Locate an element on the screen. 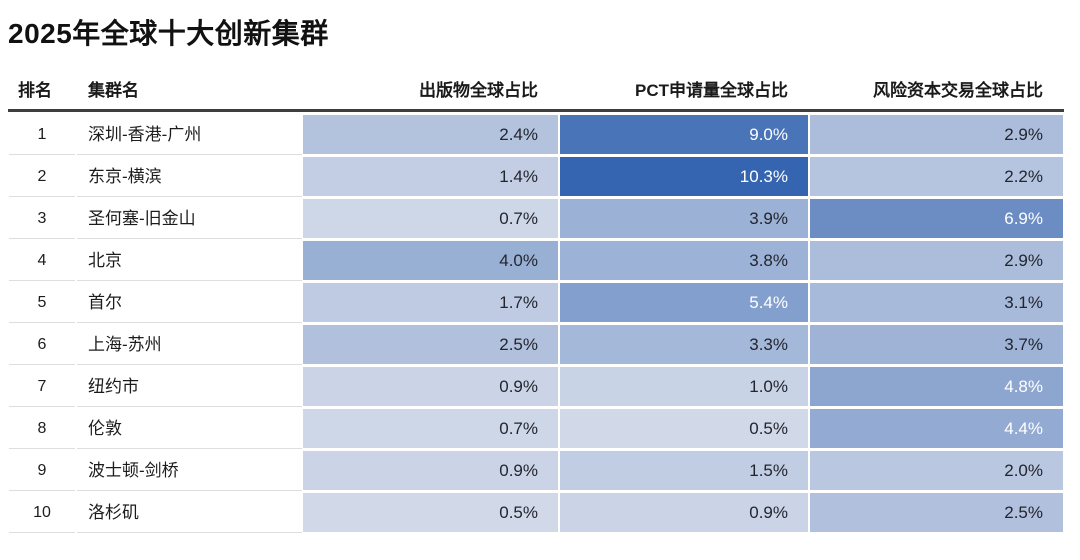  cell-vc: 3.1% is located at coordinates (935, 302).